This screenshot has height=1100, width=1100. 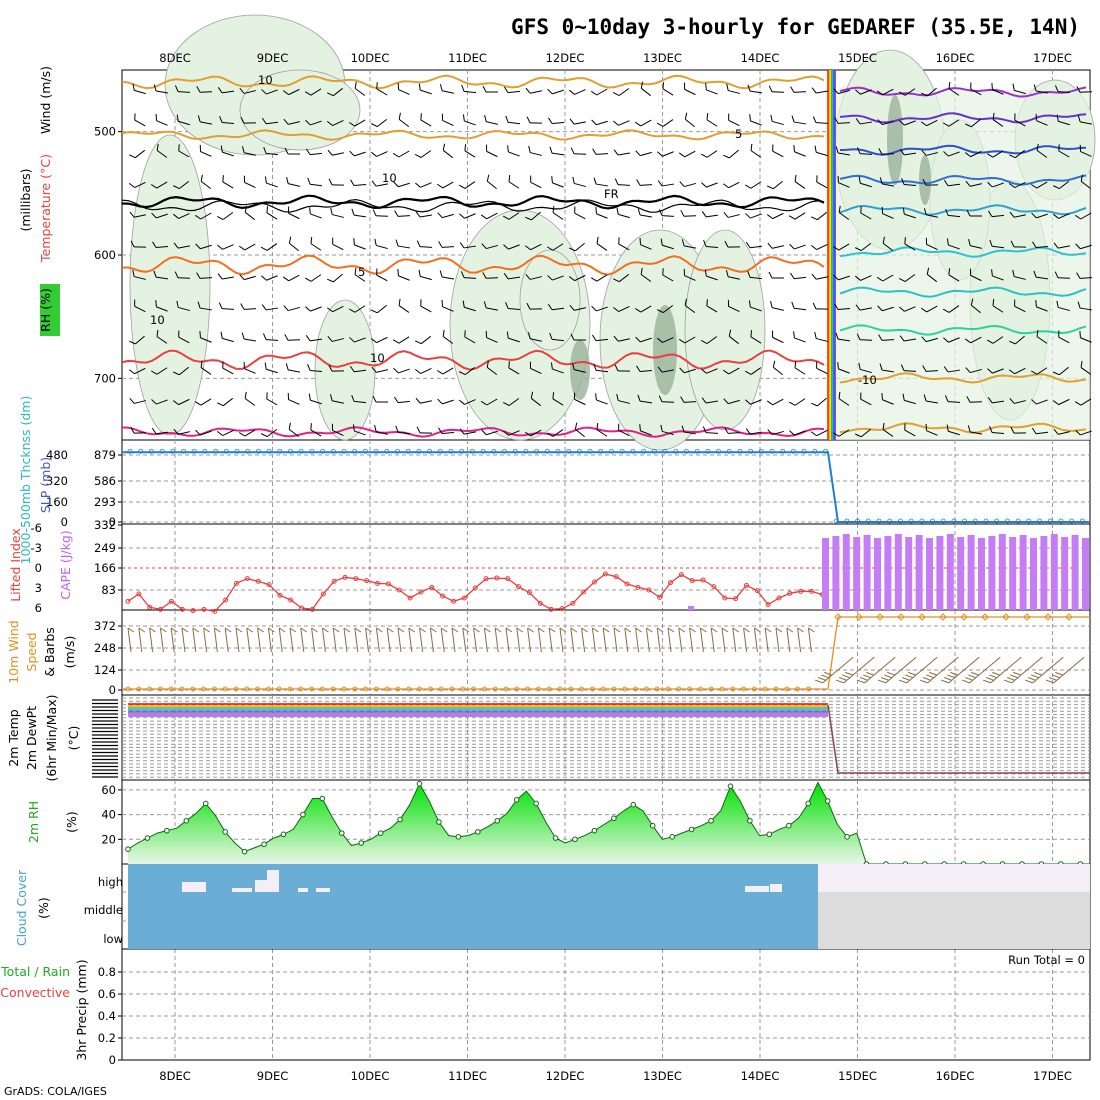 What do you see at coordinates (918, 670) in the screenshot?
I see `wind-barb-strong` at bounding box center [918, 670].